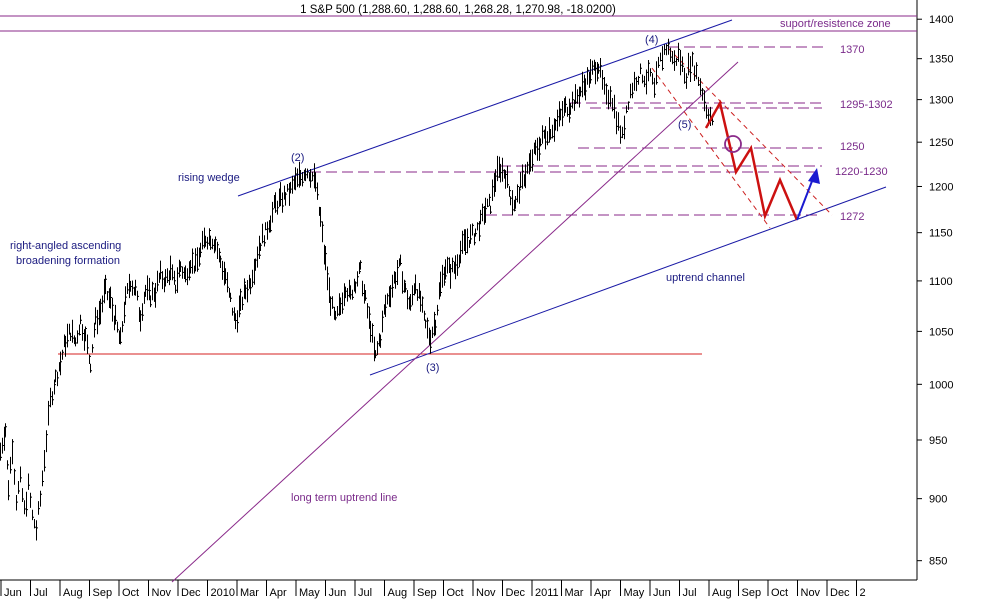 This screenshot has height=611, width=992. I want to click on label-1272: 1272, so click(852, 217).